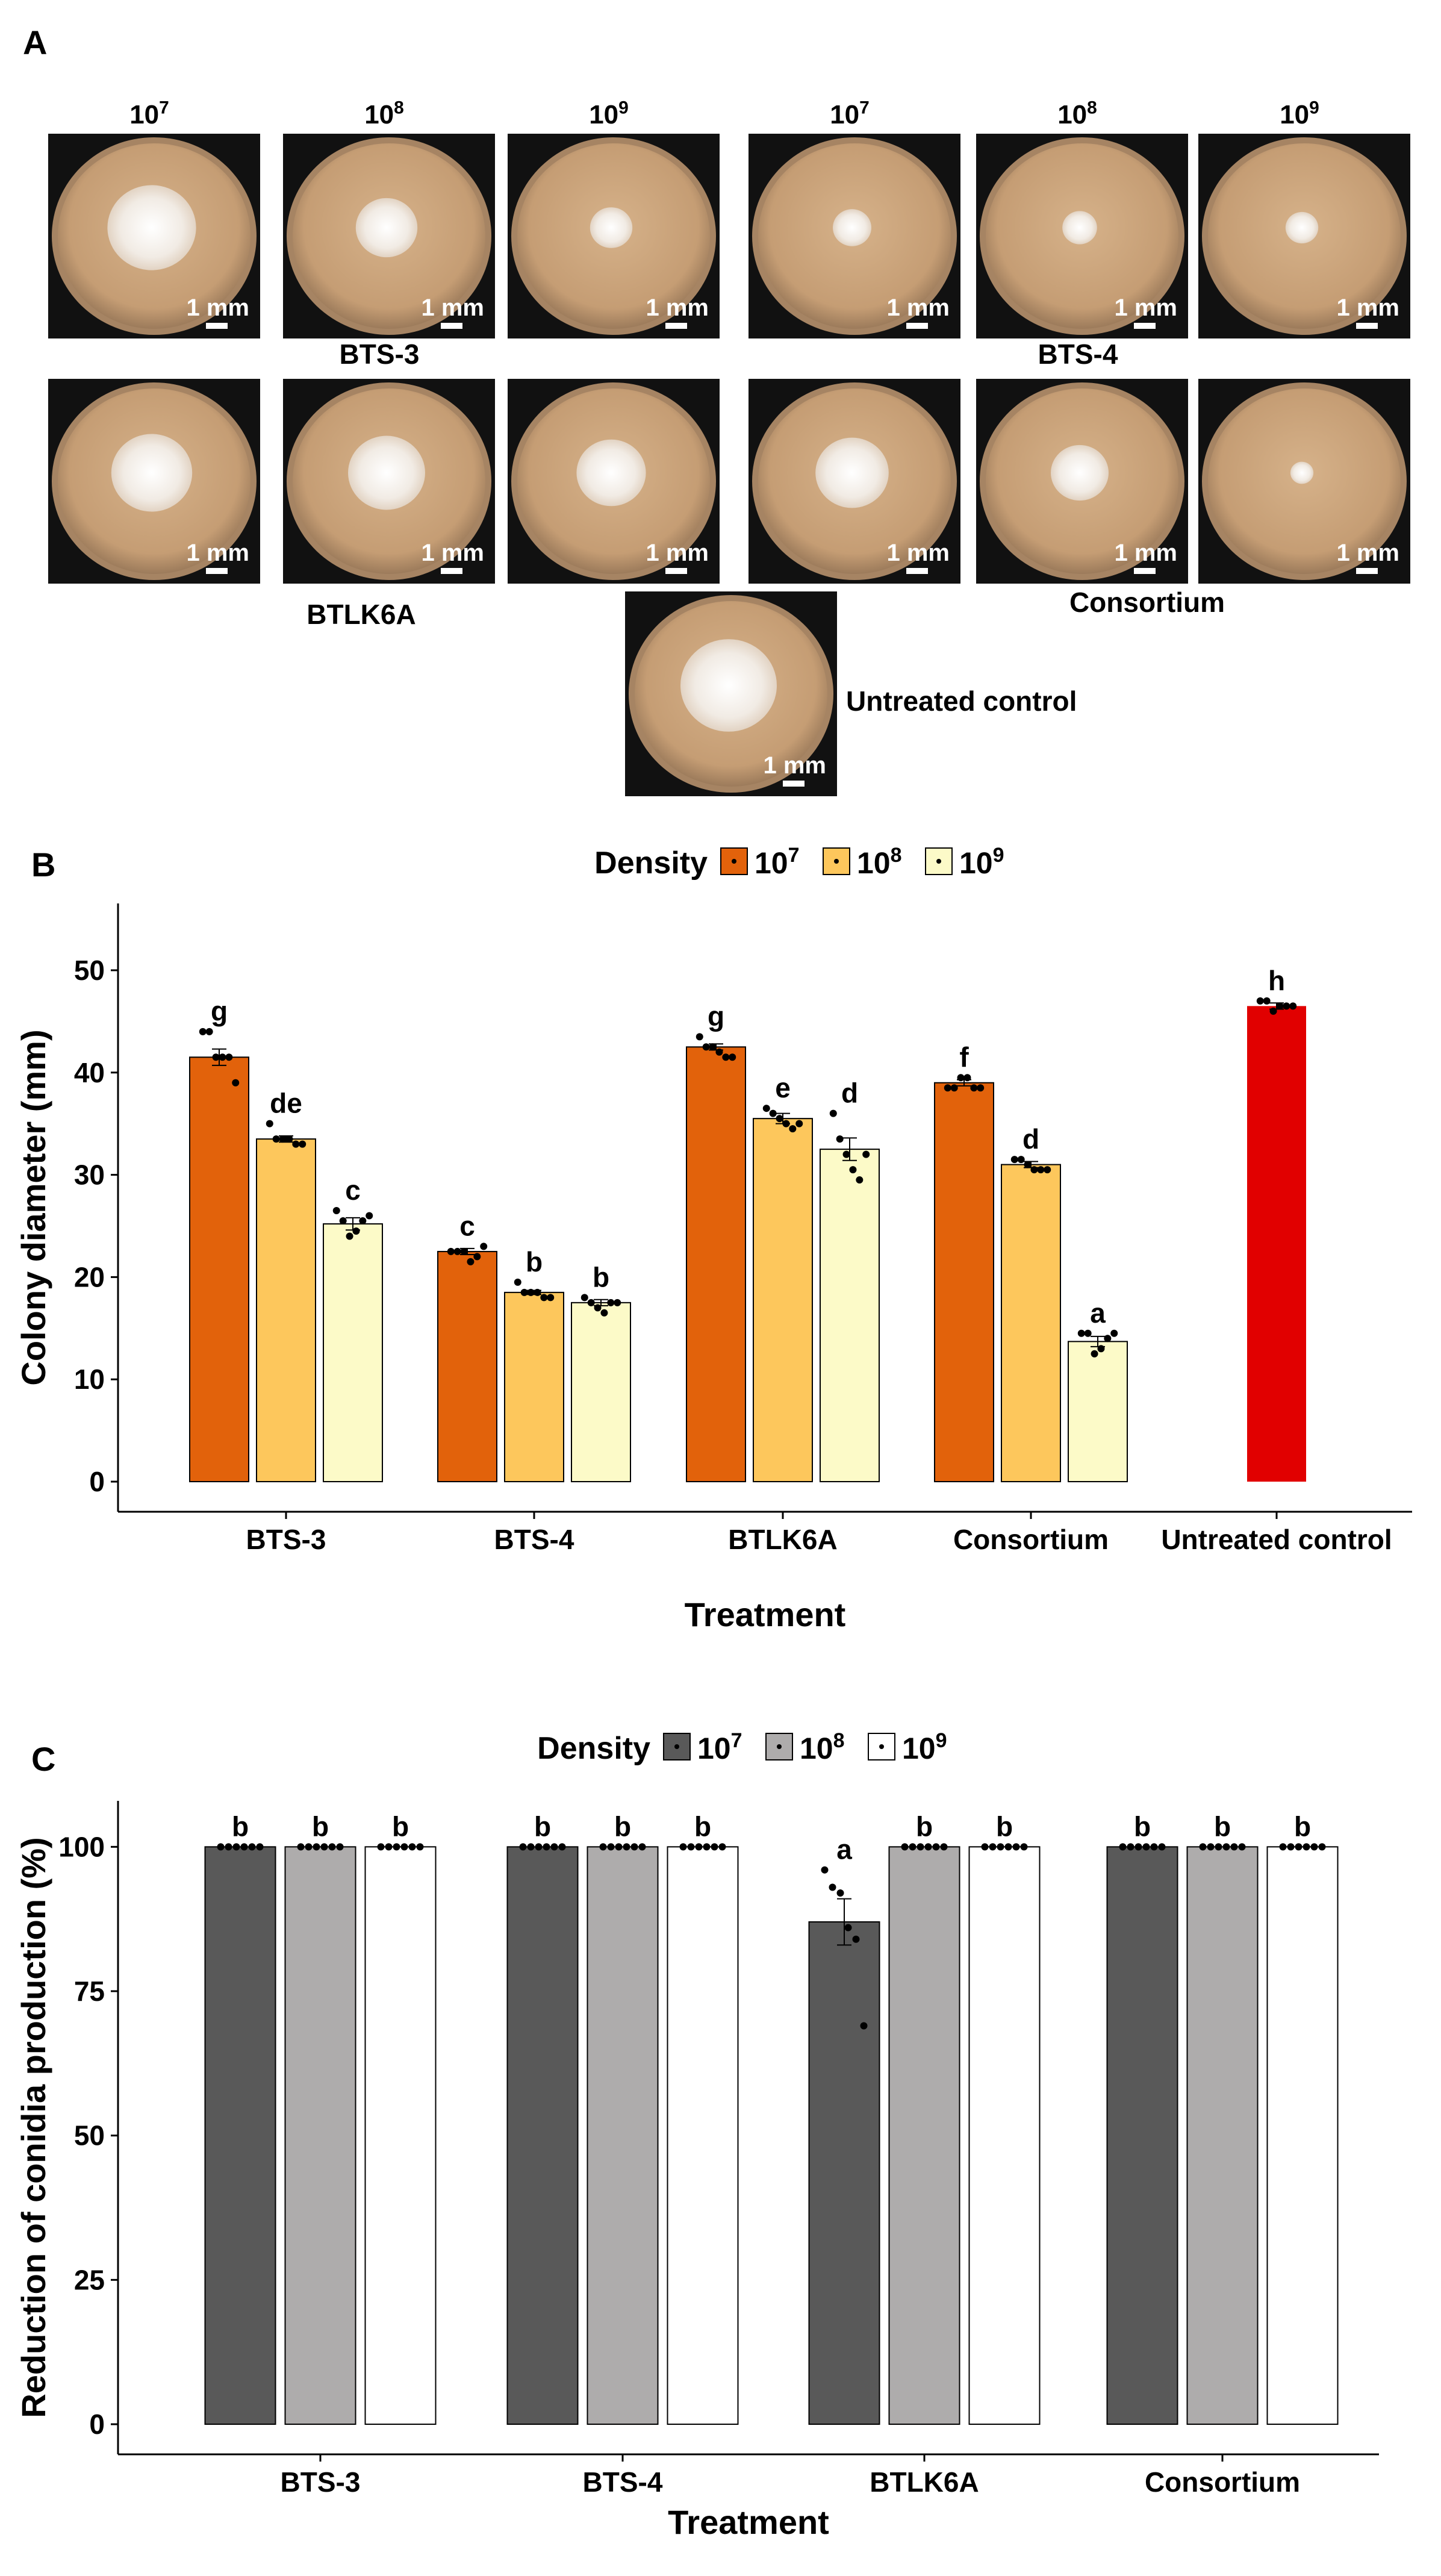 The image size is (1441, 2576). Describe the element at coordinates (218, 308) in the screenshot. I see `plate-r1-c1-scale-label: 1 mm` at that location.